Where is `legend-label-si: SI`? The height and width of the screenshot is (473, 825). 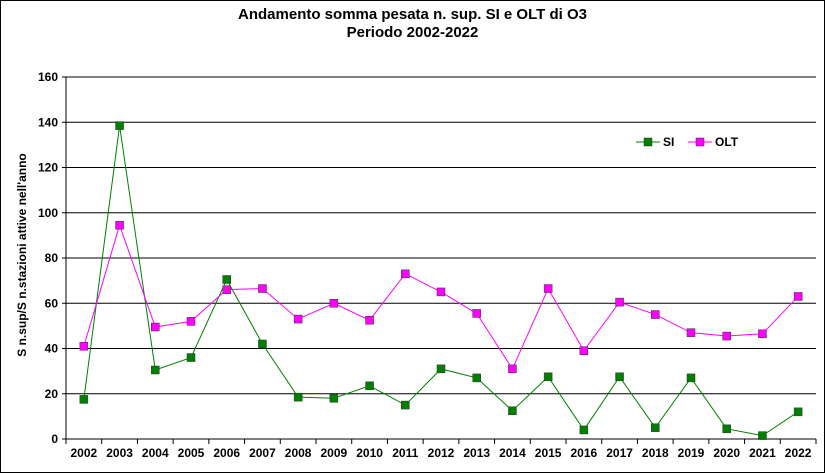 legend-label-si: SI is located at coordinates (668, 142).